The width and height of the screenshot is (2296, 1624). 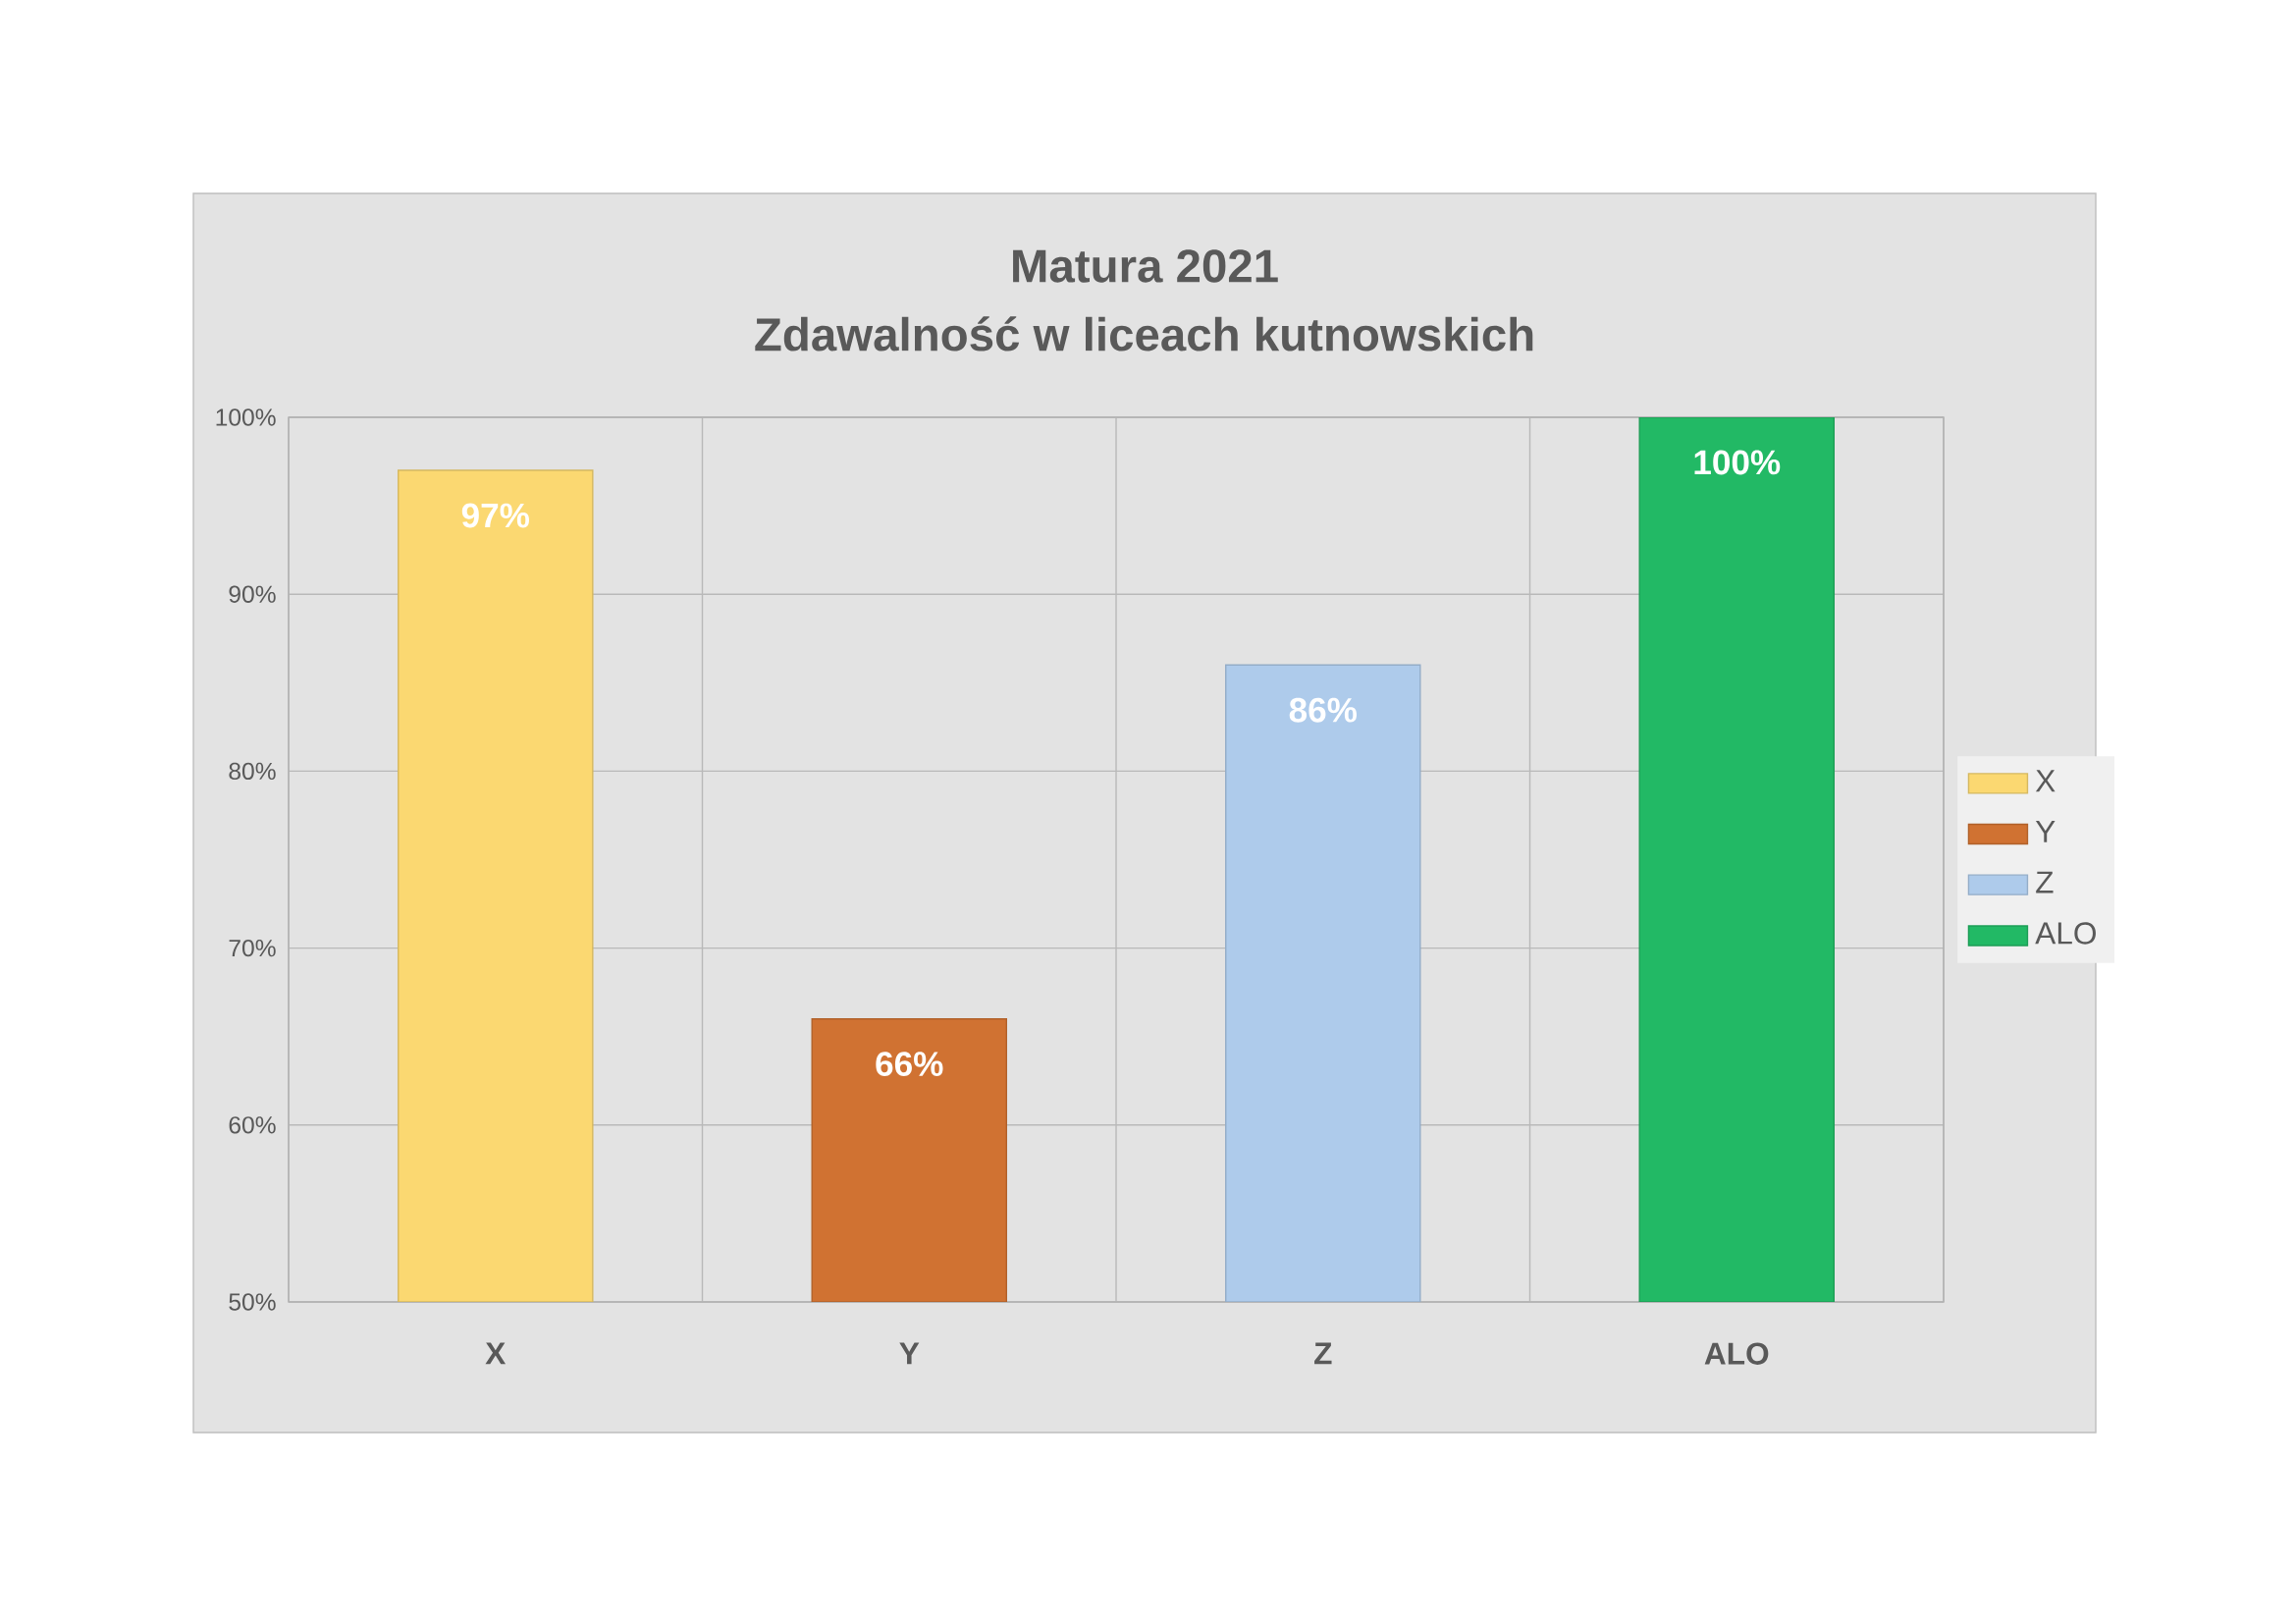 What do you see at coordinates (252, 594) in the screenshot?
I see `y-tick-label: 90%` at bounding box center [252, 594].